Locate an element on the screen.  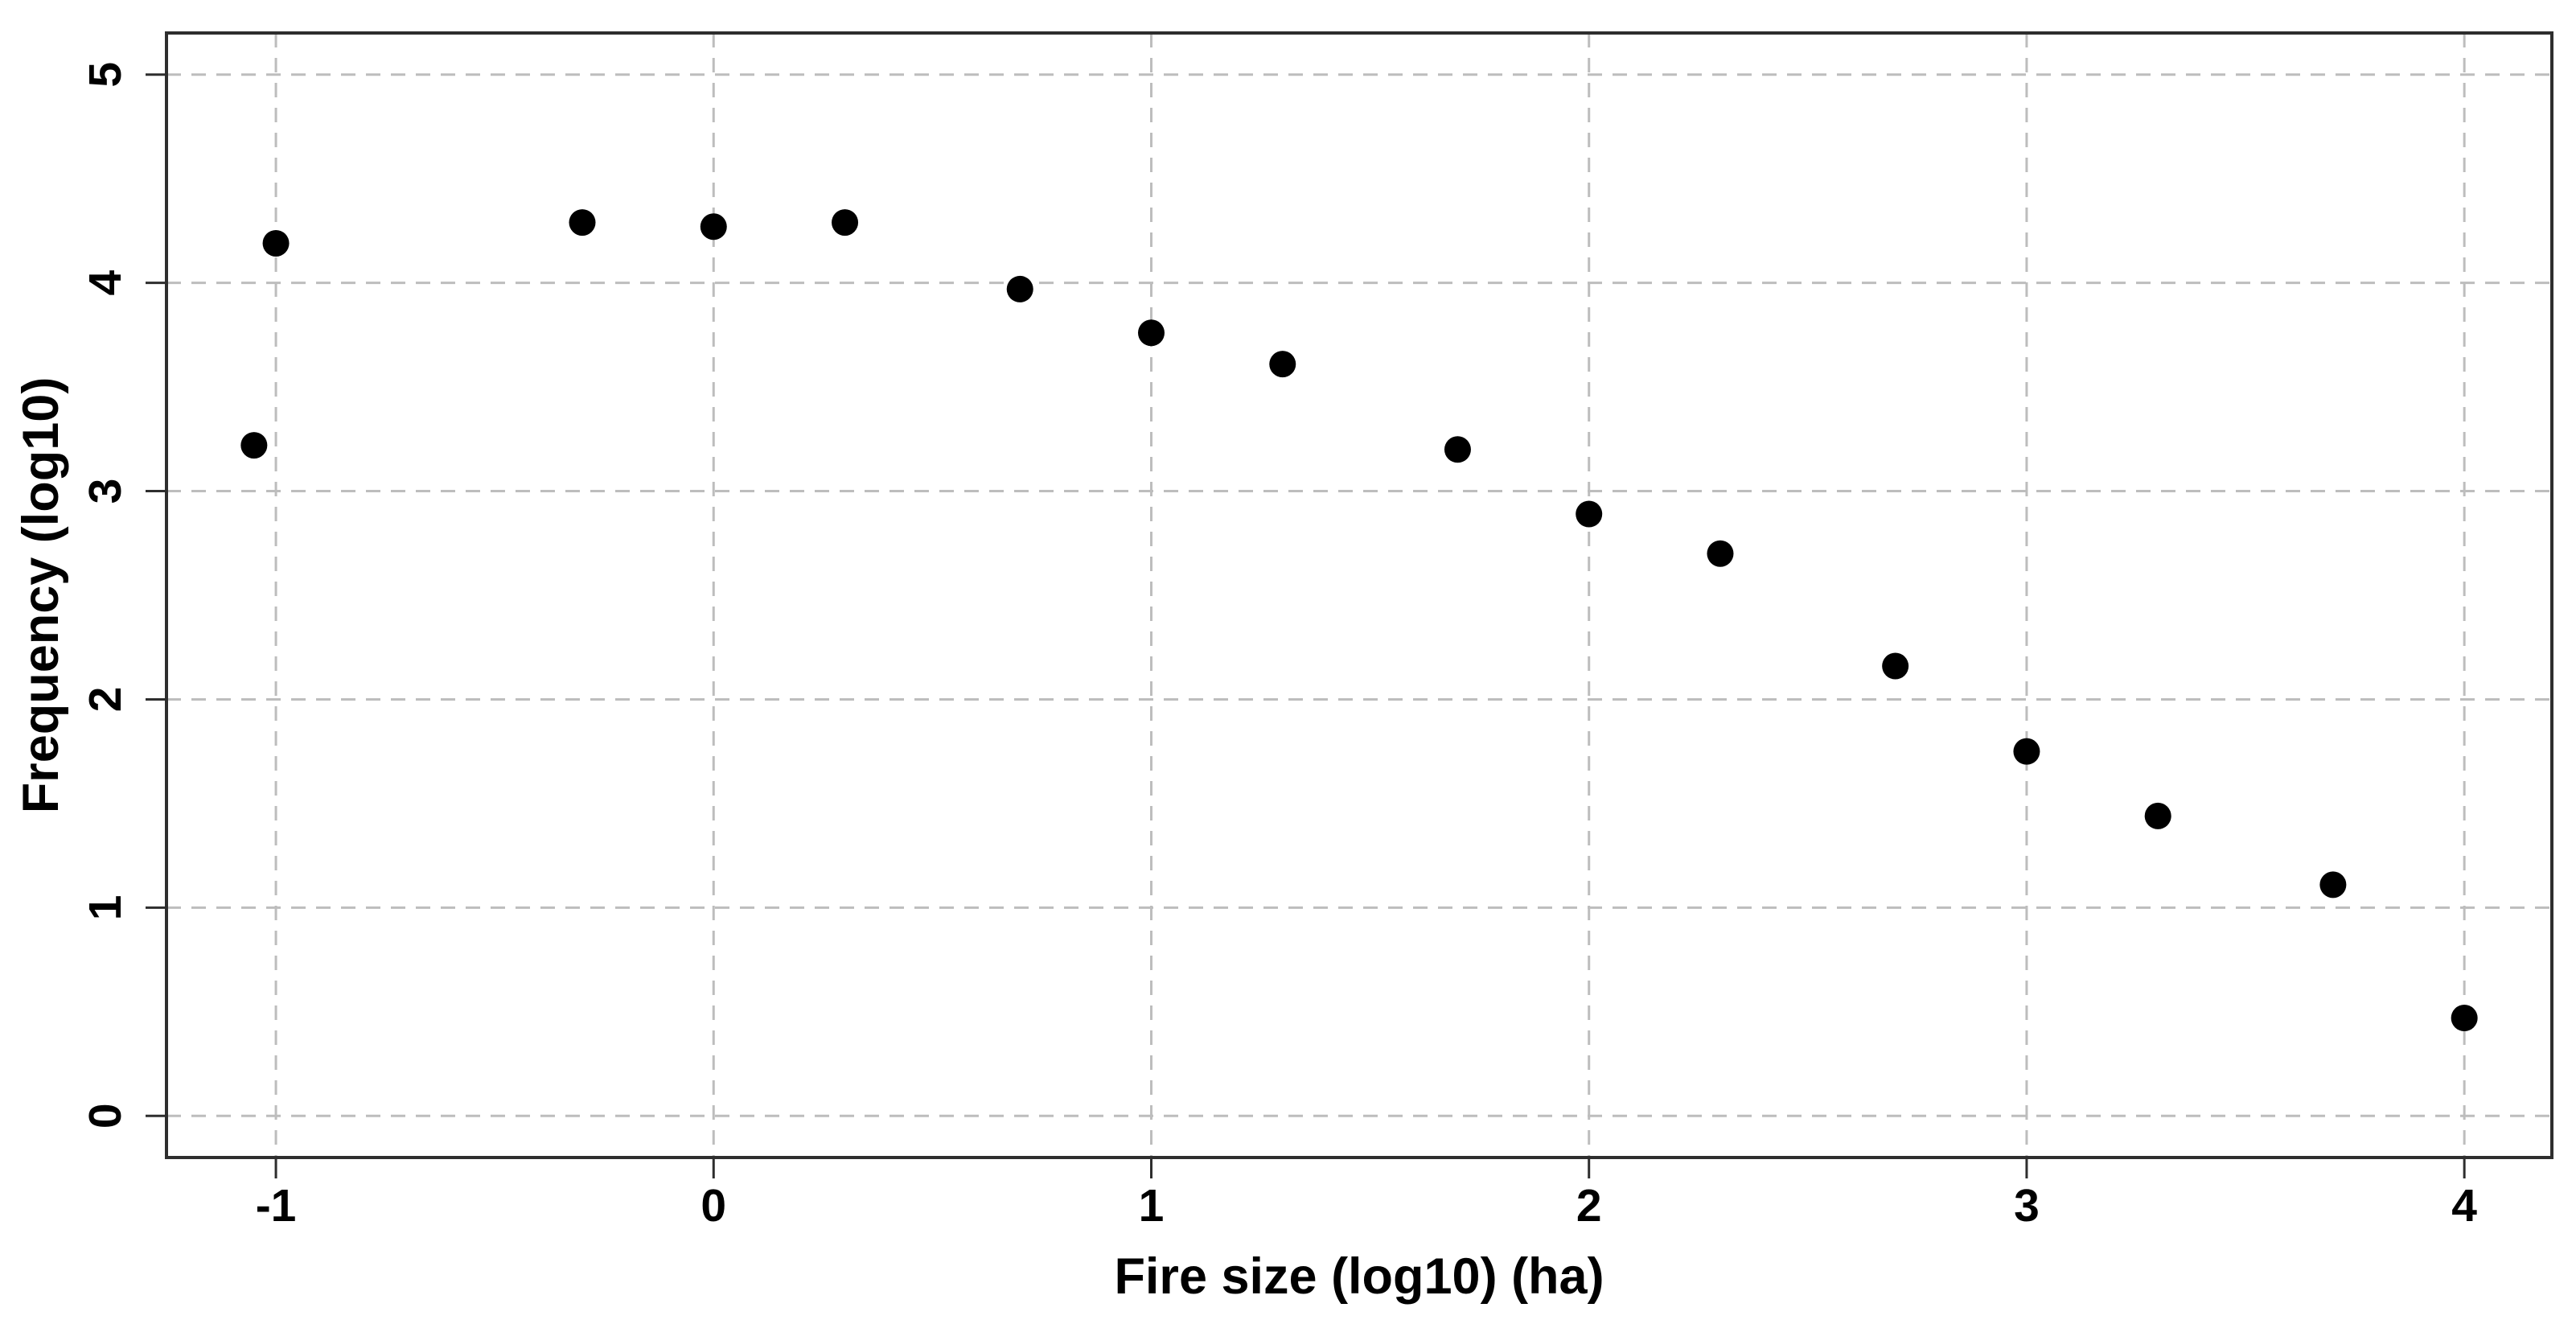
y-tick-label: 5 is located at coordinates (105, 75).